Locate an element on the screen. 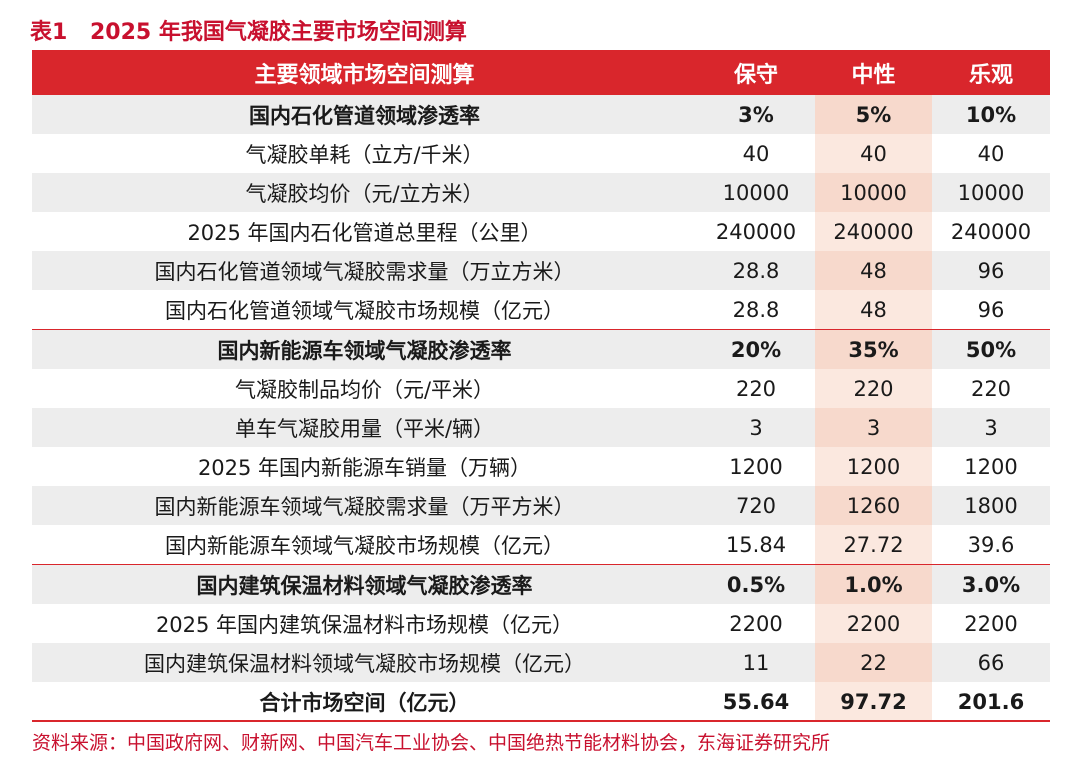 Image resolution: width=1080 pixels, height=764 pixels. total-row: 合计市场空间（亿元） 55.64 97.72 201.6 is located at coordinates (541, 701).